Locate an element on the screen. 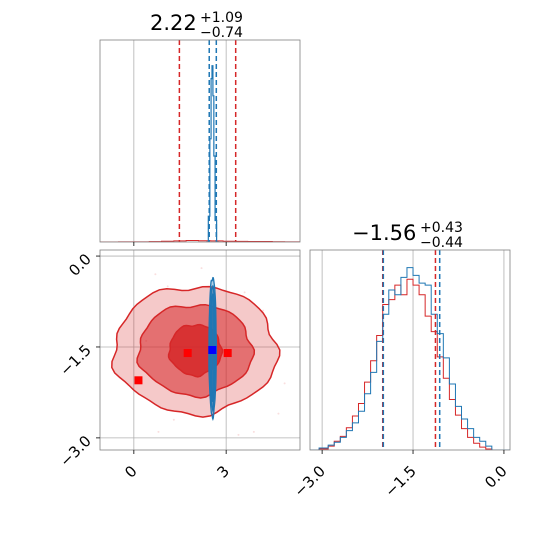 This screenshot has width=550, height=550. joint-y-tick-label: −1.5 is located at coordinates (75, 360).